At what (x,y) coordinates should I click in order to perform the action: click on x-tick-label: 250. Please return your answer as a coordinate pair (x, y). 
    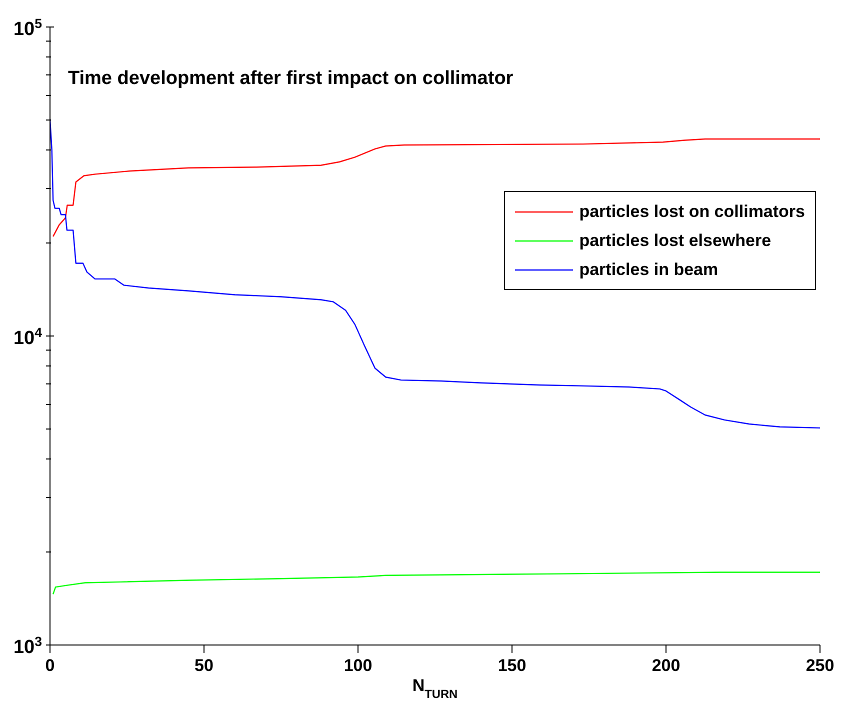
    Looking at the image, I should click on (820, 666).